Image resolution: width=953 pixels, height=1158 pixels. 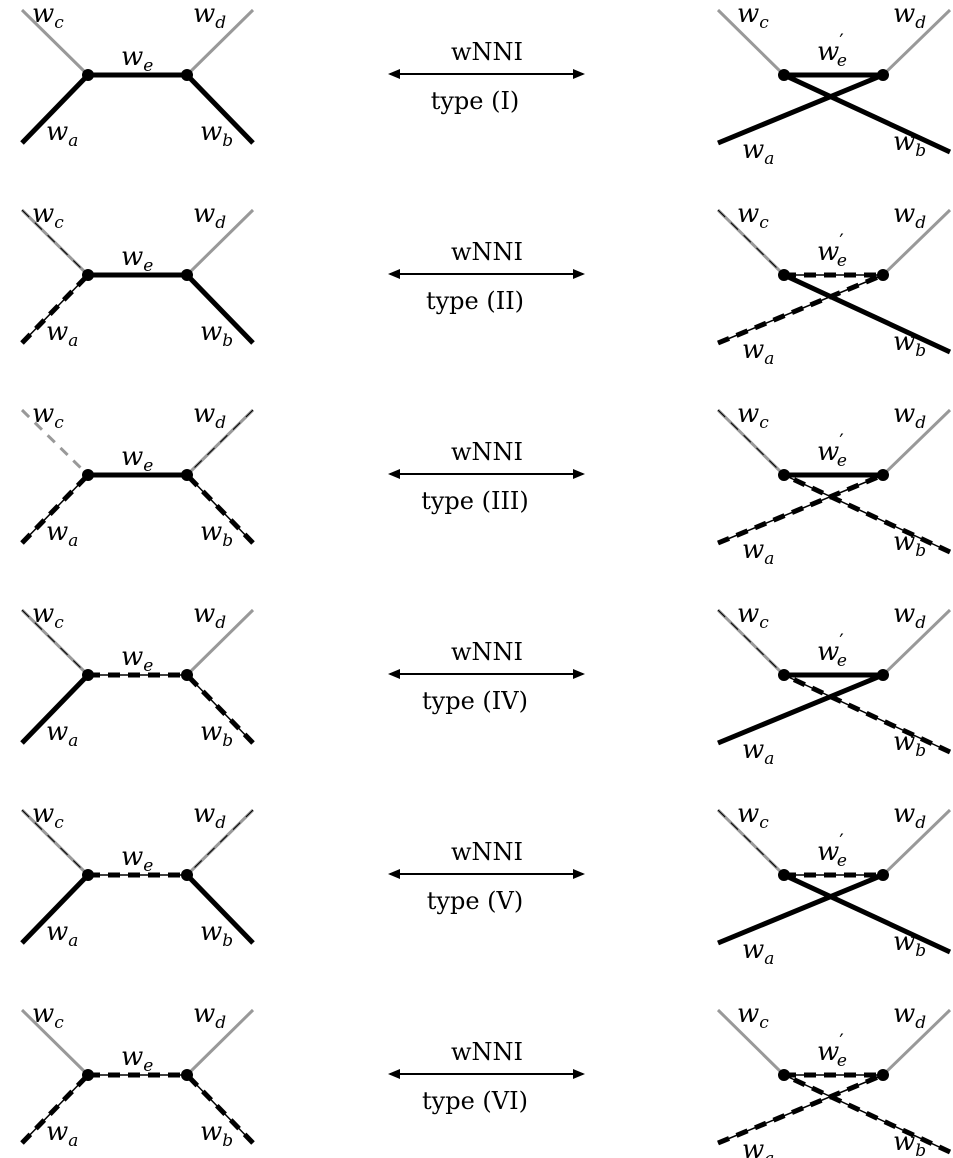 What do you see at coordinates (486, 876) in the screenshot?
I see `wnni-arrow: wNNI type (V)` at bounding box center [486, 876].